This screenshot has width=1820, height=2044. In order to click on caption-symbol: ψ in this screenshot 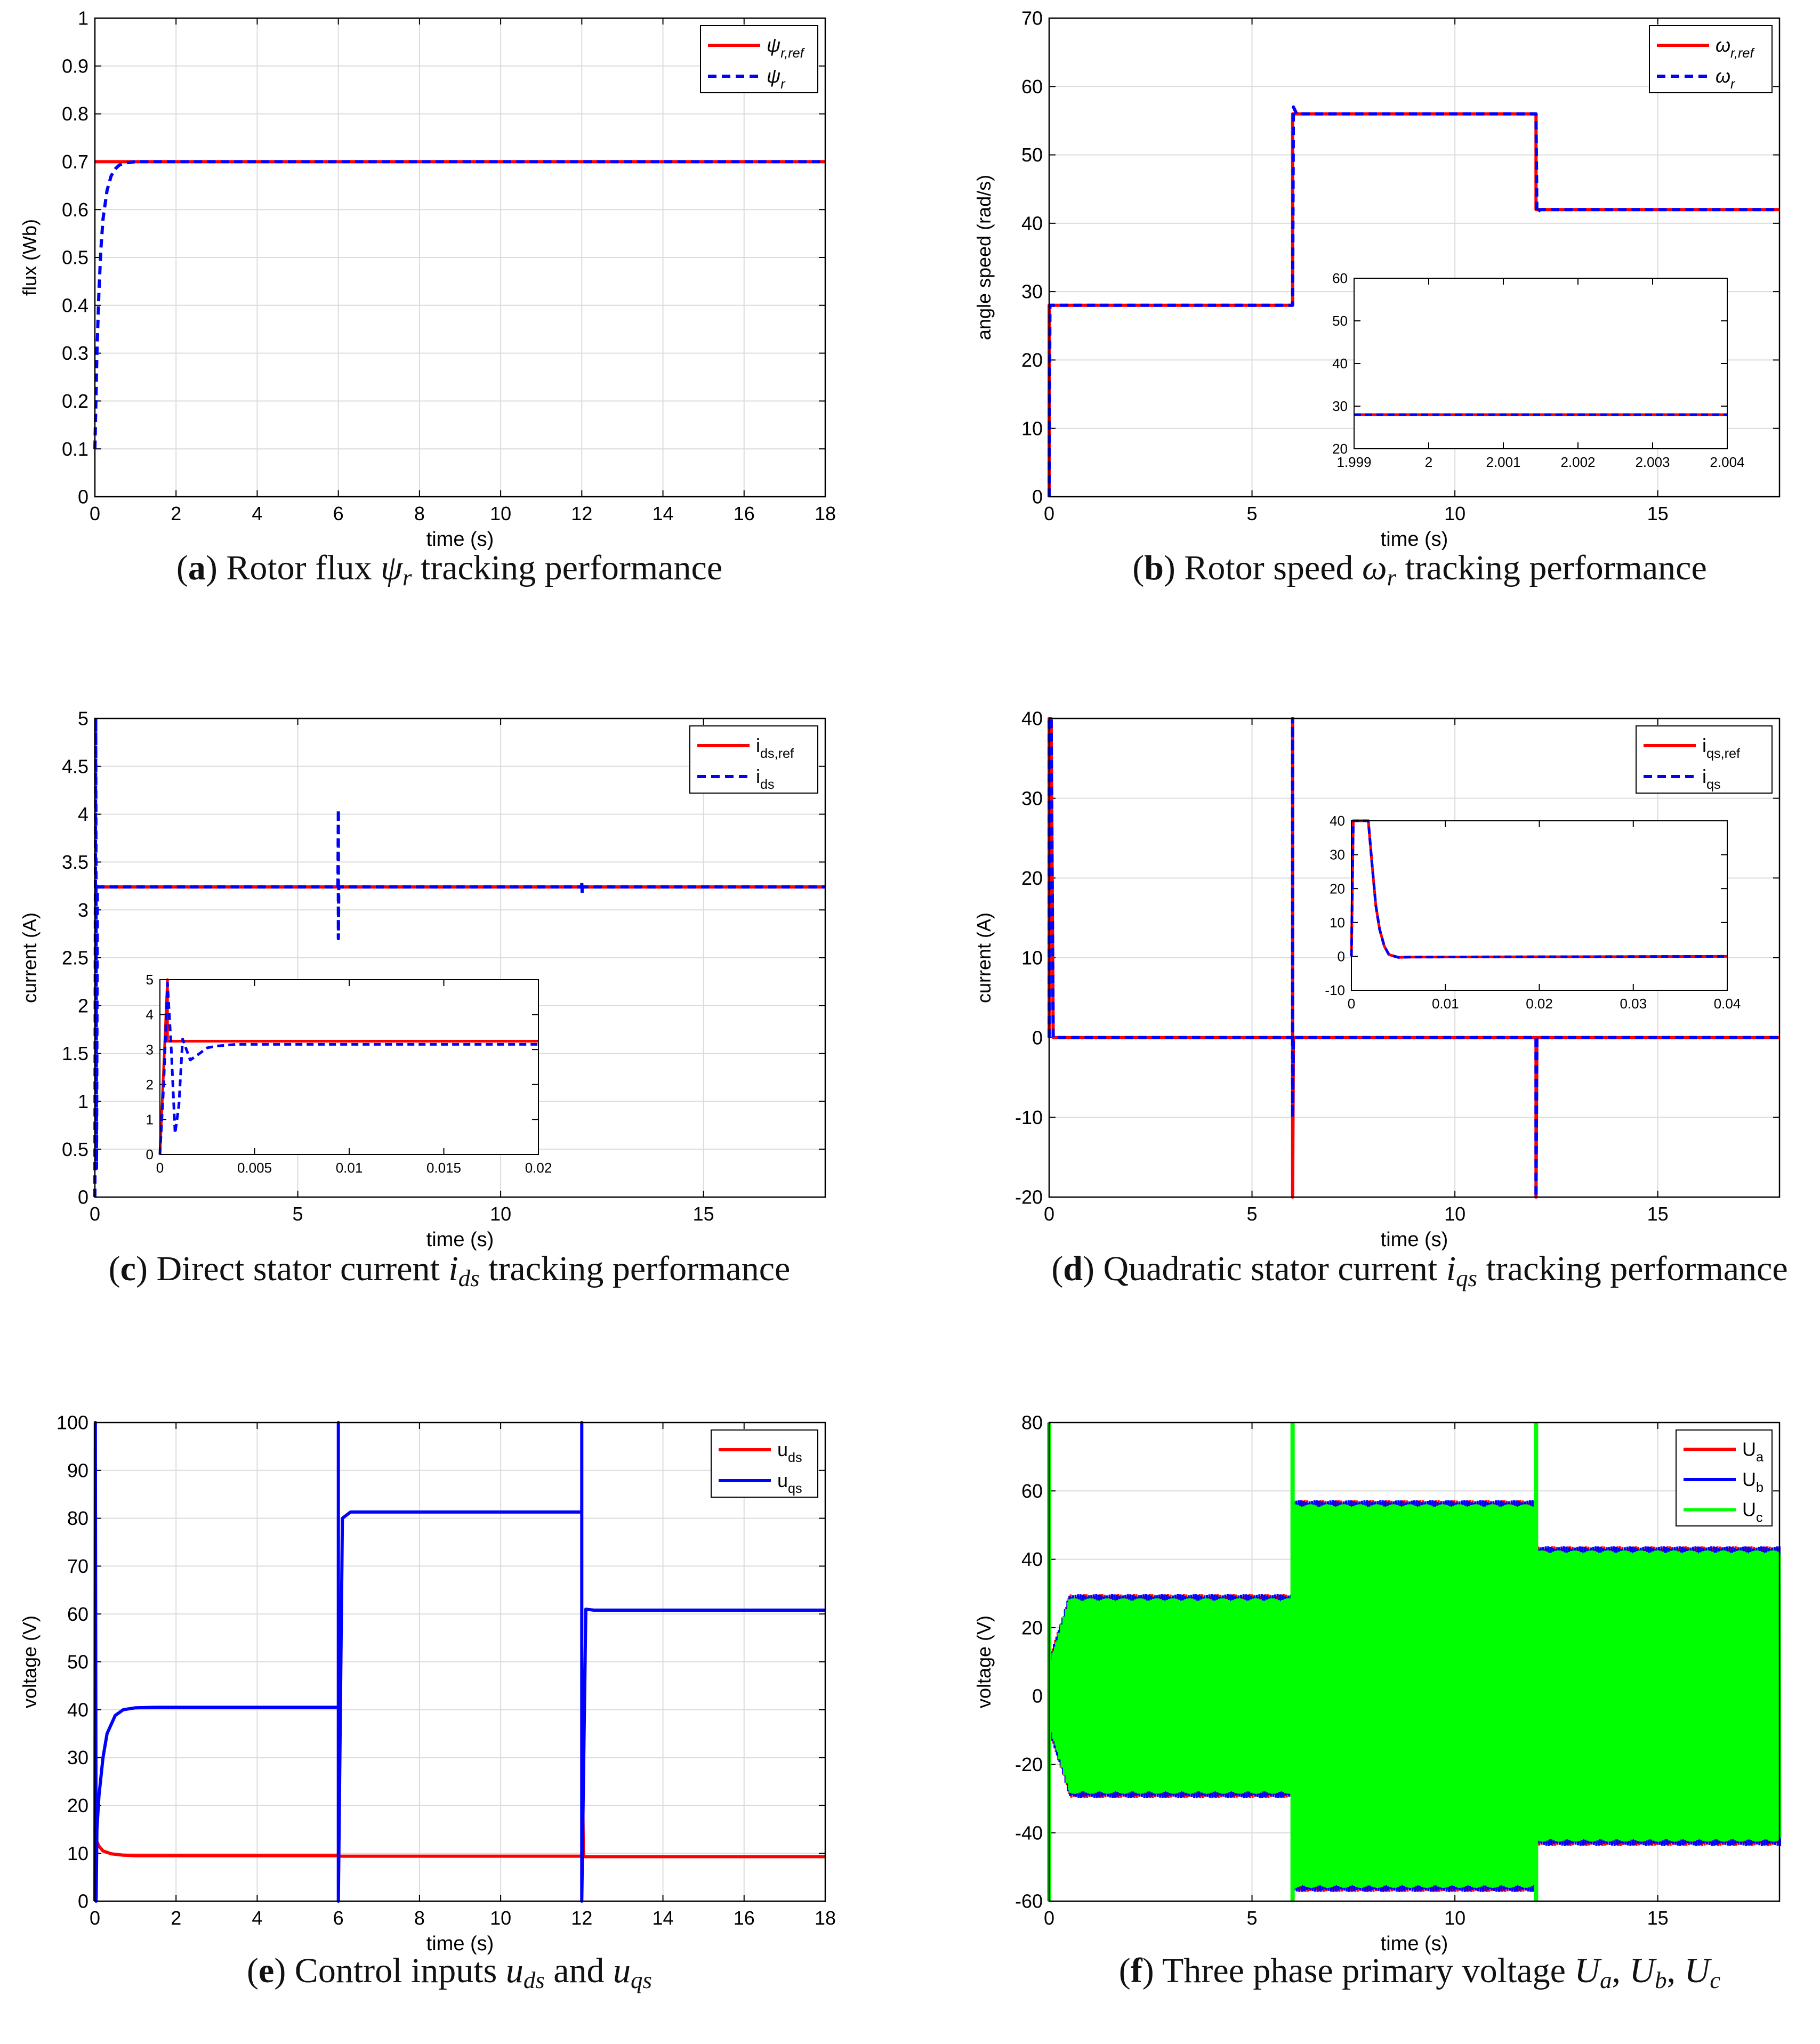, I will do `click(391, 567)`.